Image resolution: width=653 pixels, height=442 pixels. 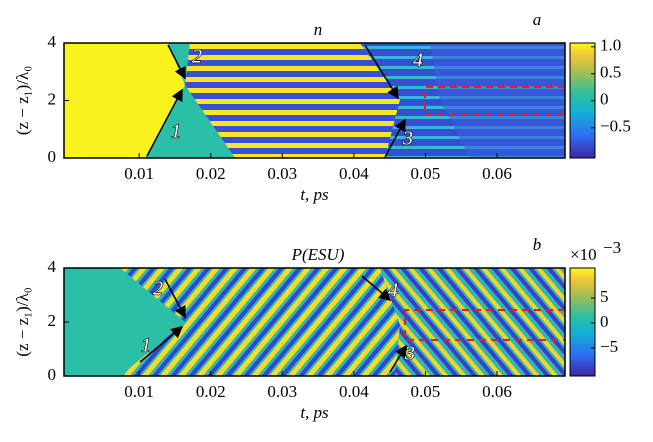 What do you see at coordinates (318, 29) in the screenshot?
I see `chart-title: n` at bounding box center [318, 29].